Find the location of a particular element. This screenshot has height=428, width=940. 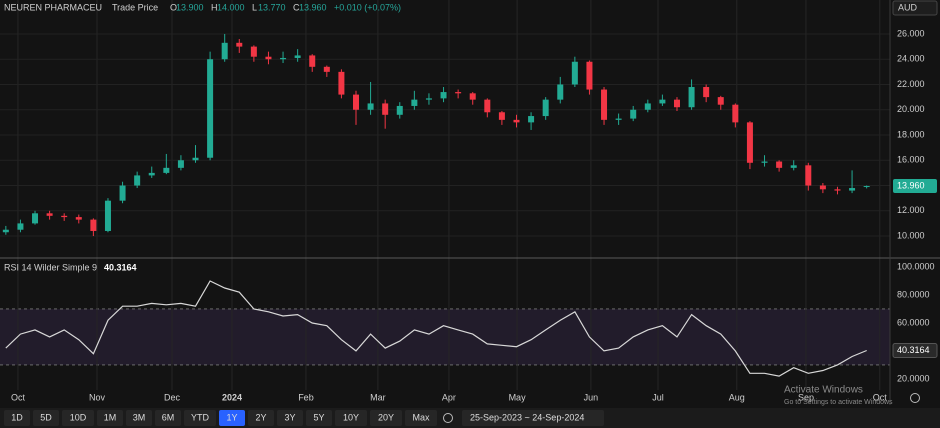

quote-key: L is located at coordinates (254, 7).